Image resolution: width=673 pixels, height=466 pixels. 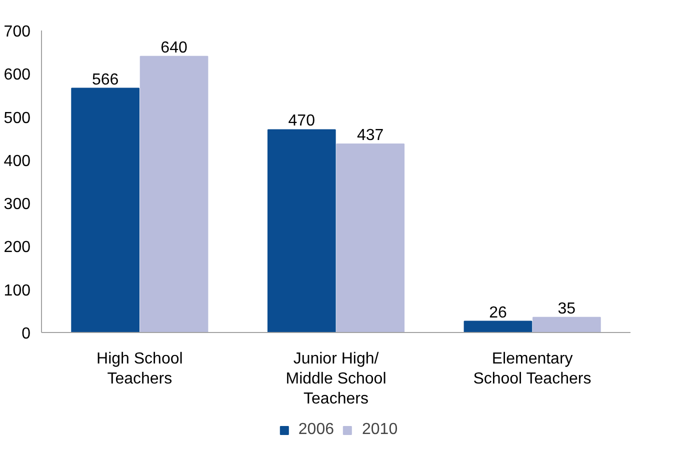 What do you see at coordinates (17, 75) in the screenshot?
I see `y-tick-label: 600` at bounding box center [17, 75].